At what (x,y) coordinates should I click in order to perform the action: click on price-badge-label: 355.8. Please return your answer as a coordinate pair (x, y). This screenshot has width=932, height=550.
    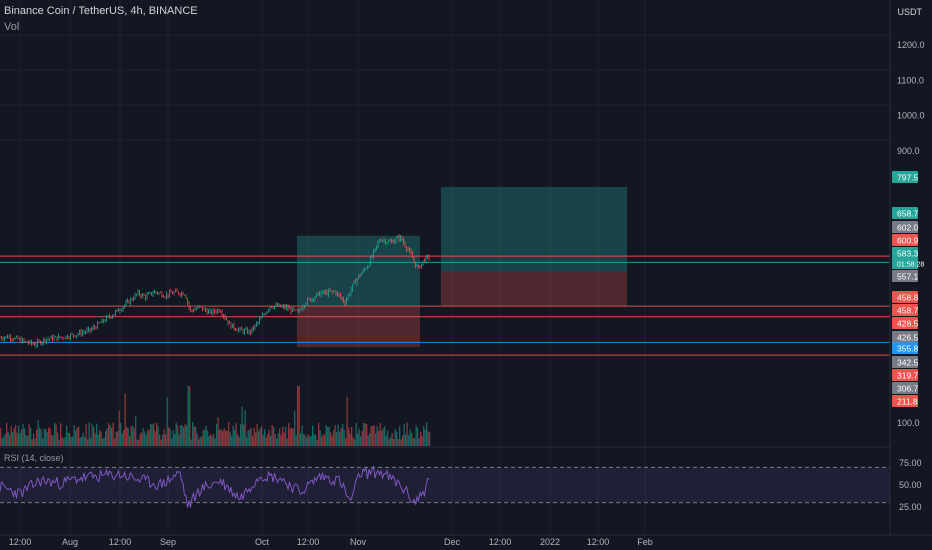
    Looking at the image, I should click on (908, 349).